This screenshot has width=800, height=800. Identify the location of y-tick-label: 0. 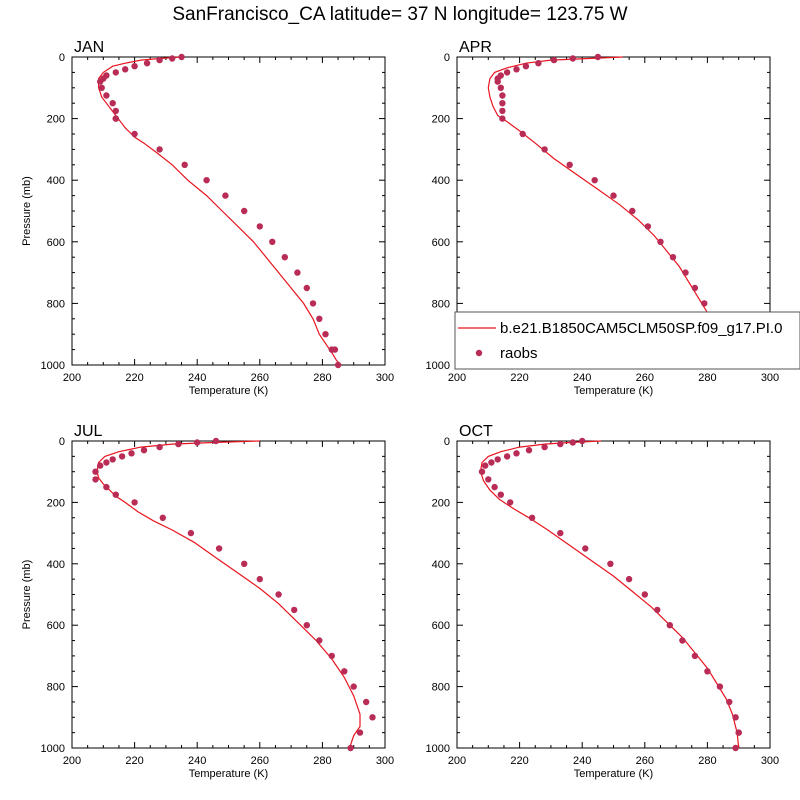
(447, 442).